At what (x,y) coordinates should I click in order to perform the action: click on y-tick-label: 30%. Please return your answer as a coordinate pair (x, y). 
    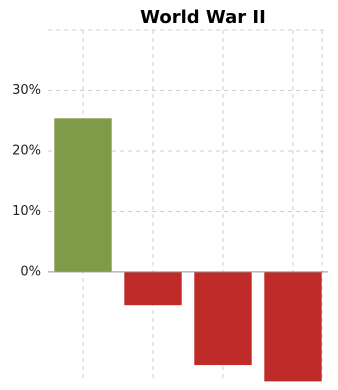
    Looking at the image, I should click on (26, 90).